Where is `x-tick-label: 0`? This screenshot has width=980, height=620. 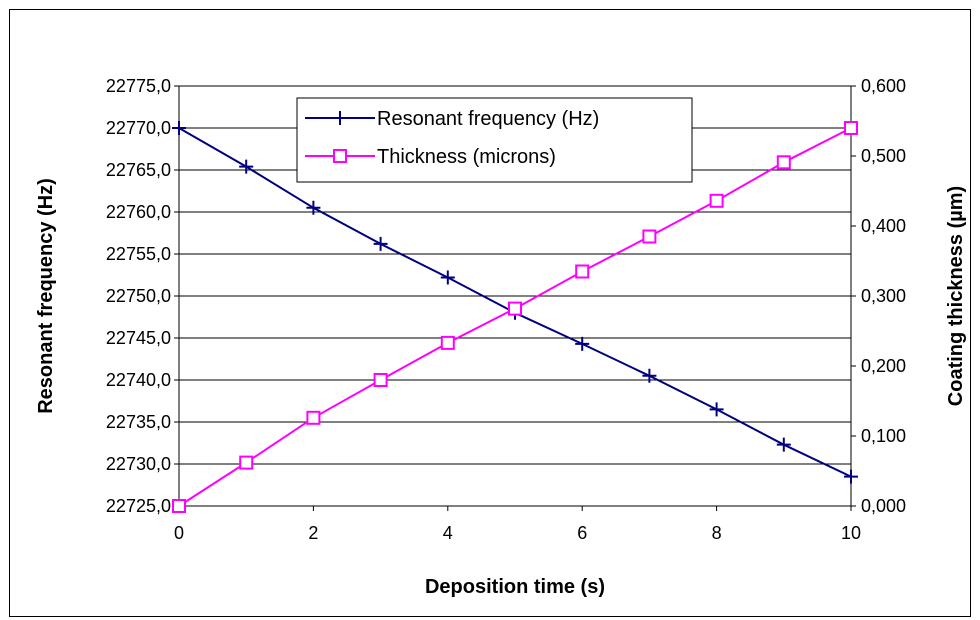
x-tick-label: 0 is located at coordinates (179, 533).